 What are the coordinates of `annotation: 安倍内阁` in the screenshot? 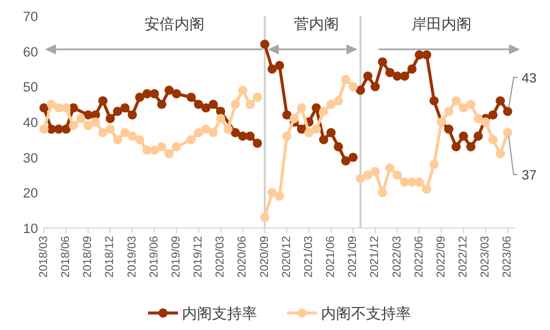 It's located at (174, 25).